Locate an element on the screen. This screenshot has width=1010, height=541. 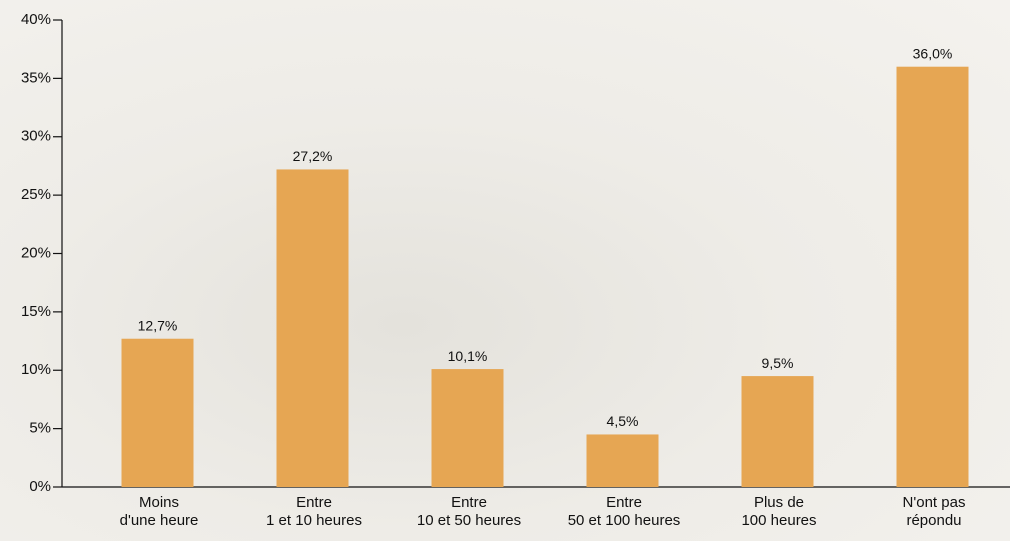
value-label: 4,5% is located at coordinates (623, 421).